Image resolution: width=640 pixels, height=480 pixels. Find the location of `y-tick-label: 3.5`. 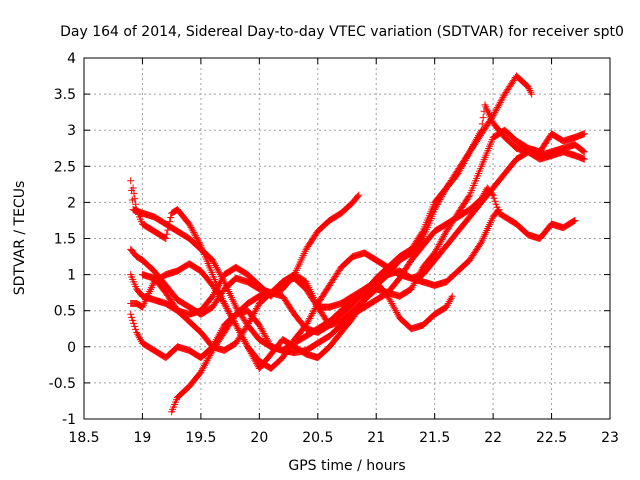

y-tick-label: 3.5 is located at coordinates (65, 95).